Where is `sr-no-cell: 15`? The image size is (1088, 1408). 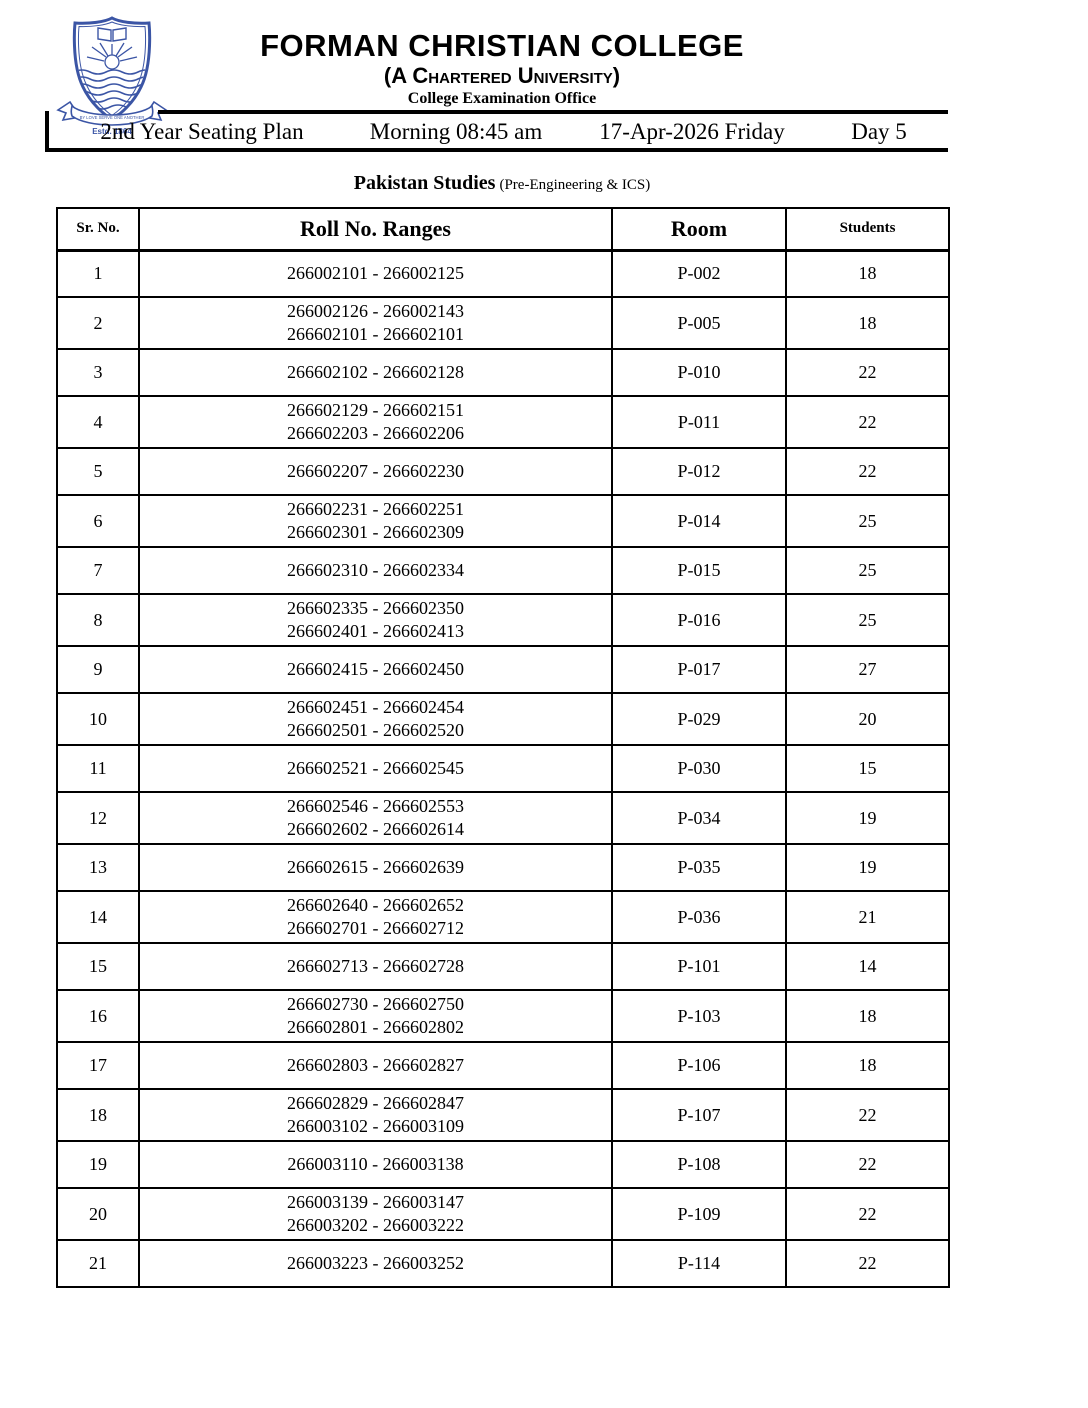
sr-no-cell: 15 is located at coordinates (98, 966).